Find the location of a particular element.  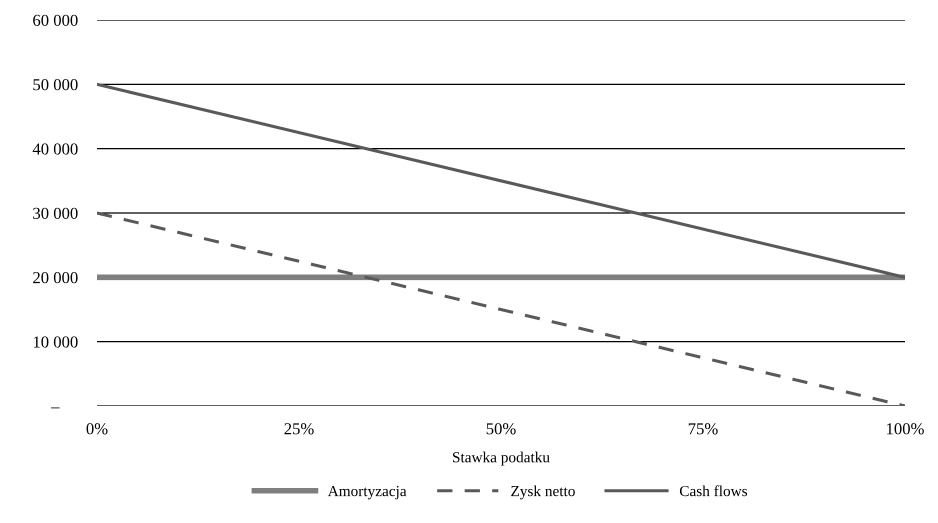

y-tick-label: 30 000 is located at coordinates (55, 213).